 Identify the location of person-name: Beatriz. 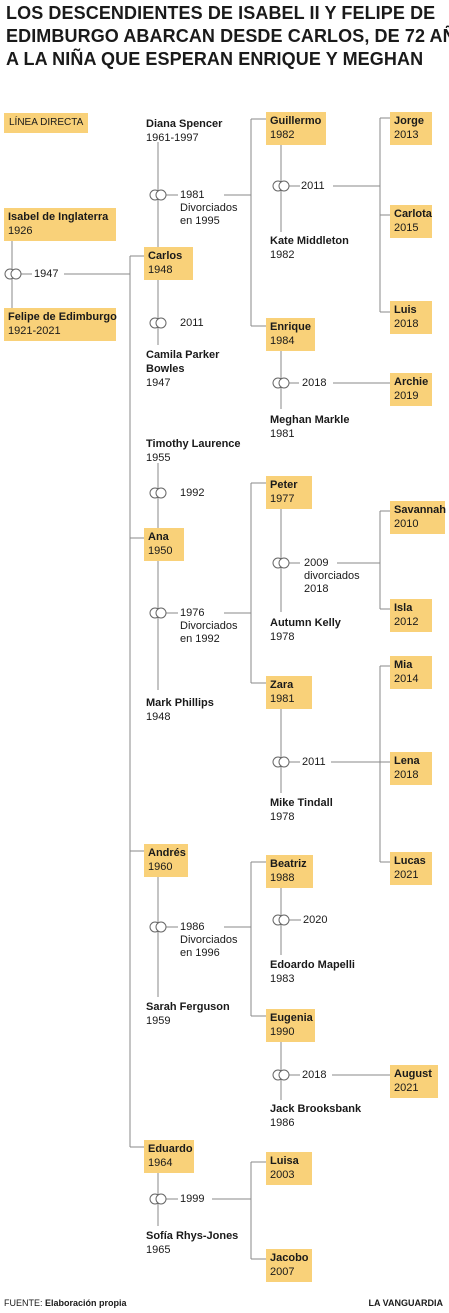
(288, 864).